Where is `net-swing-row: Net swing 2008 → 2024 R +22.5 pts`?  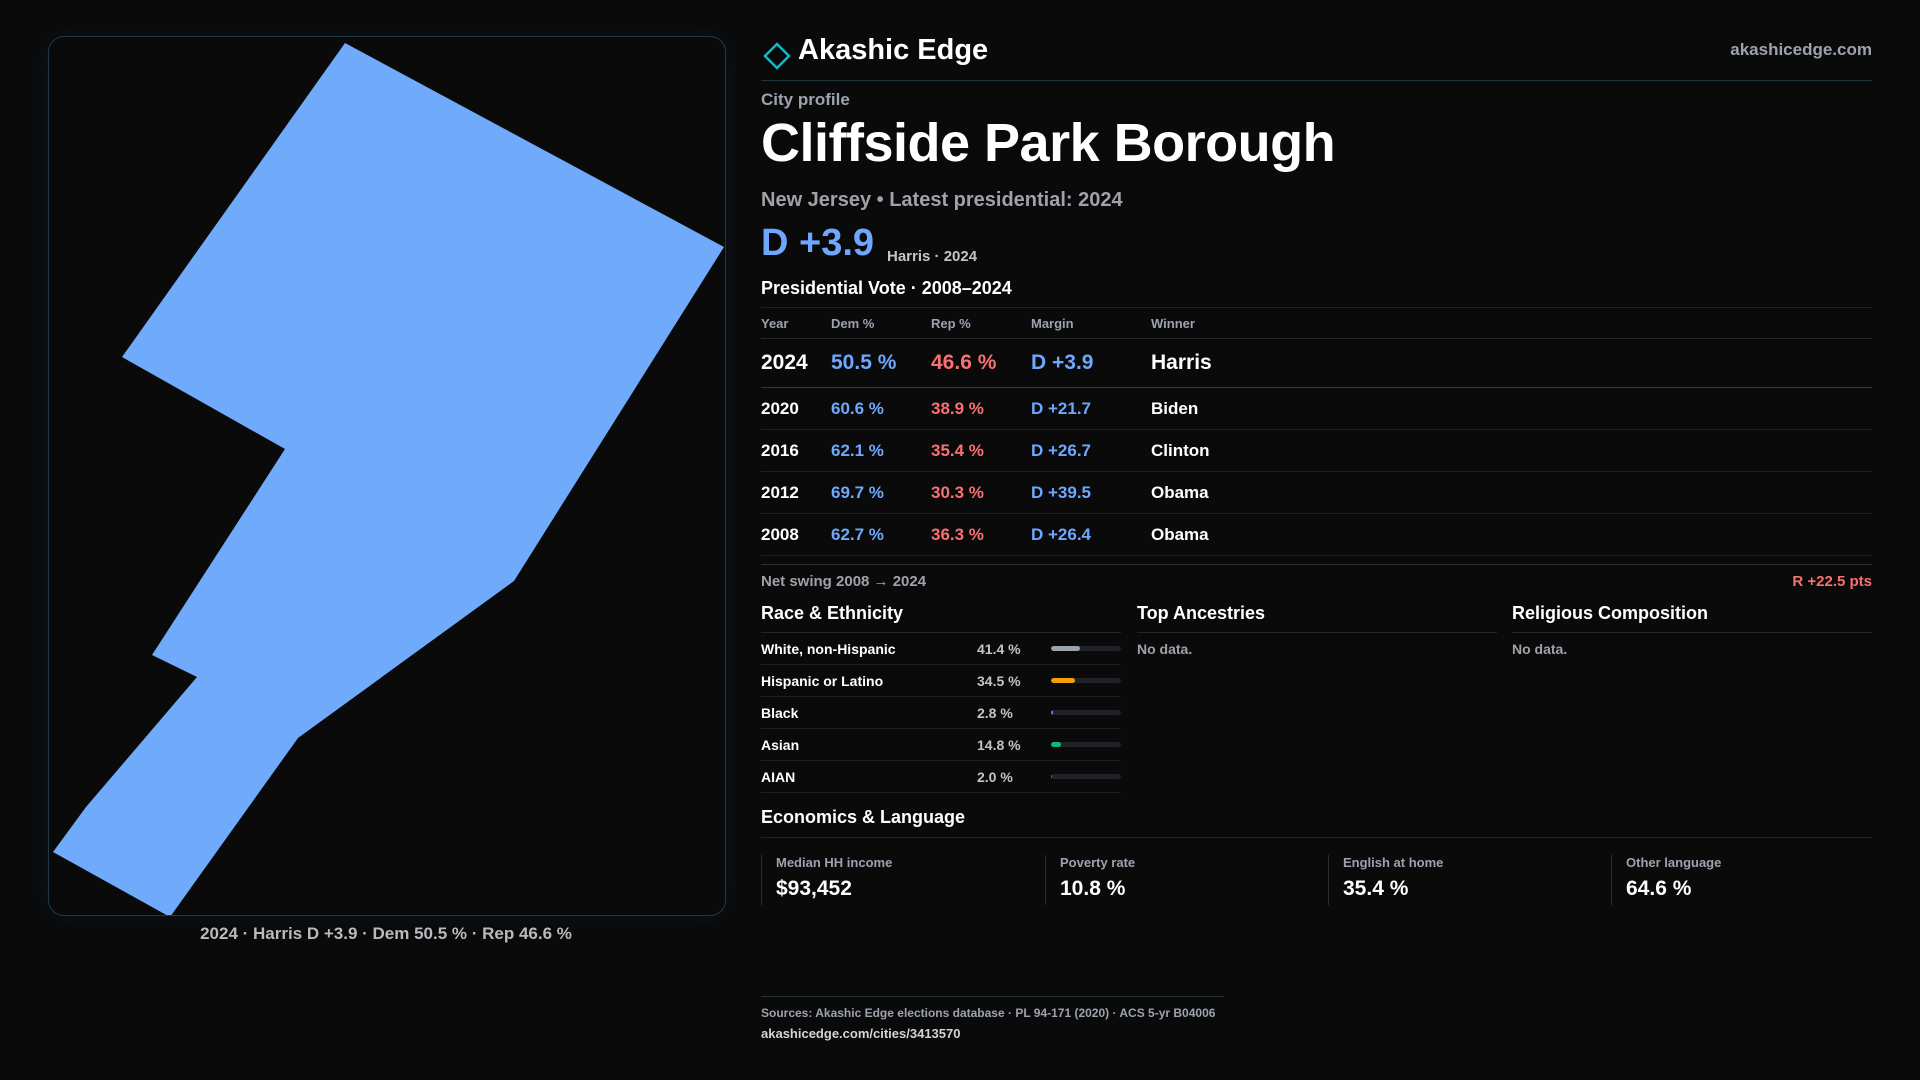
net-swing-row: Net swing 2008 → 2024 R +22.5 pts is located at coordinates (1316, 577).